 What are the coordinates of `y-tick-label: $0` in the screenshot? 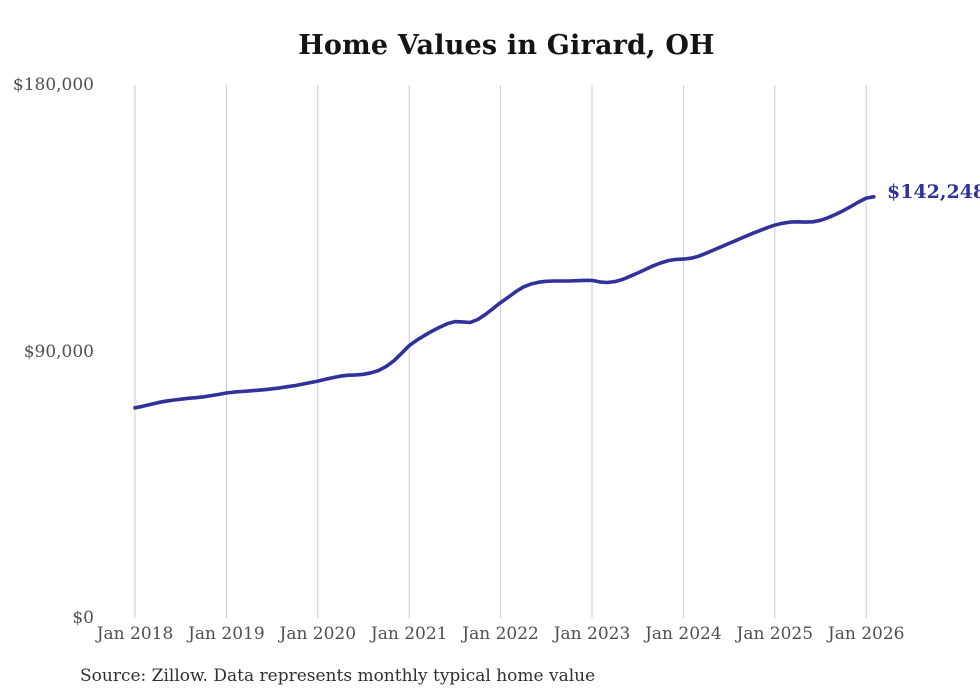 It's located at (83, 618).